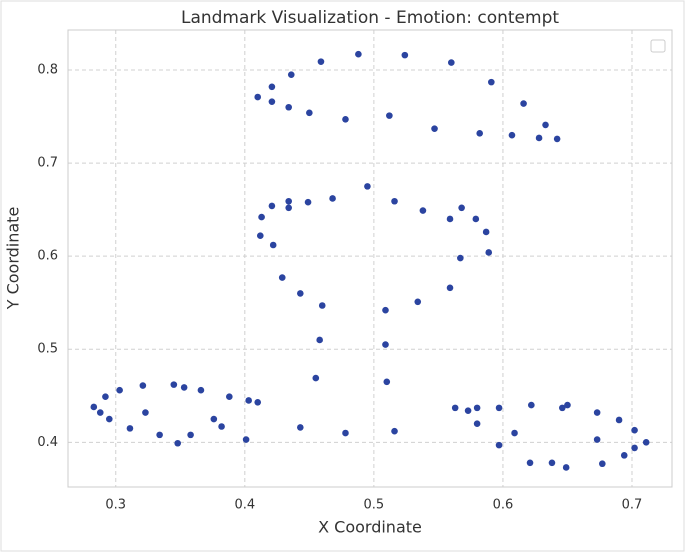  Describe the element at coordinates (632, 505) in the screenshot. I see `x-tick-label: 0.7` at that location.